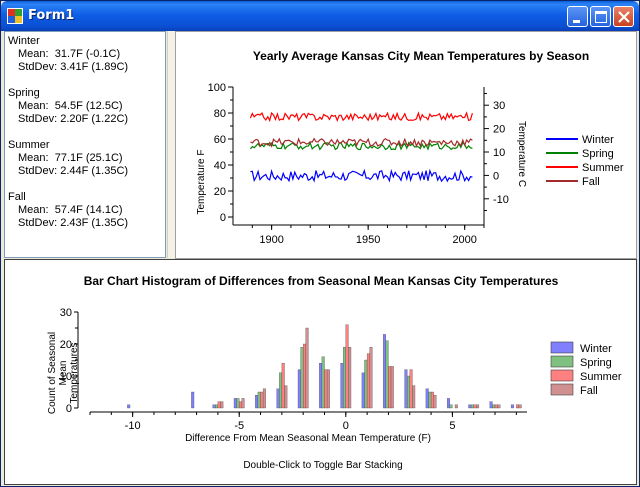  Describe the element at coordinates (623, 16) in the screenshot. I see `close-button` at that location.